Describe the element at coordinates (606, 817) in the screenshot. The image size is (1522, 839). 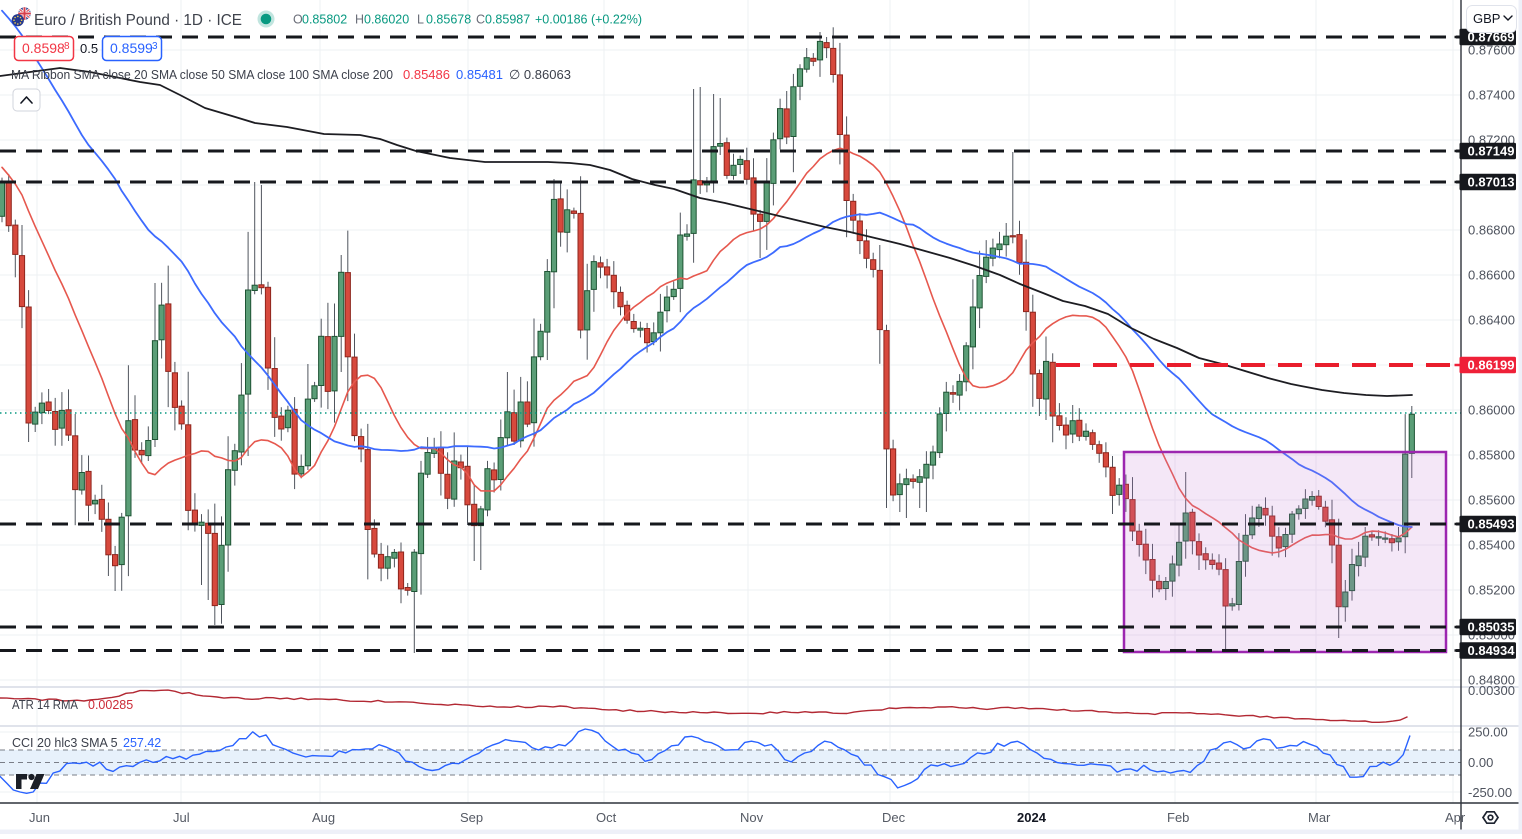
I see `svg-text: Oct` at that location.